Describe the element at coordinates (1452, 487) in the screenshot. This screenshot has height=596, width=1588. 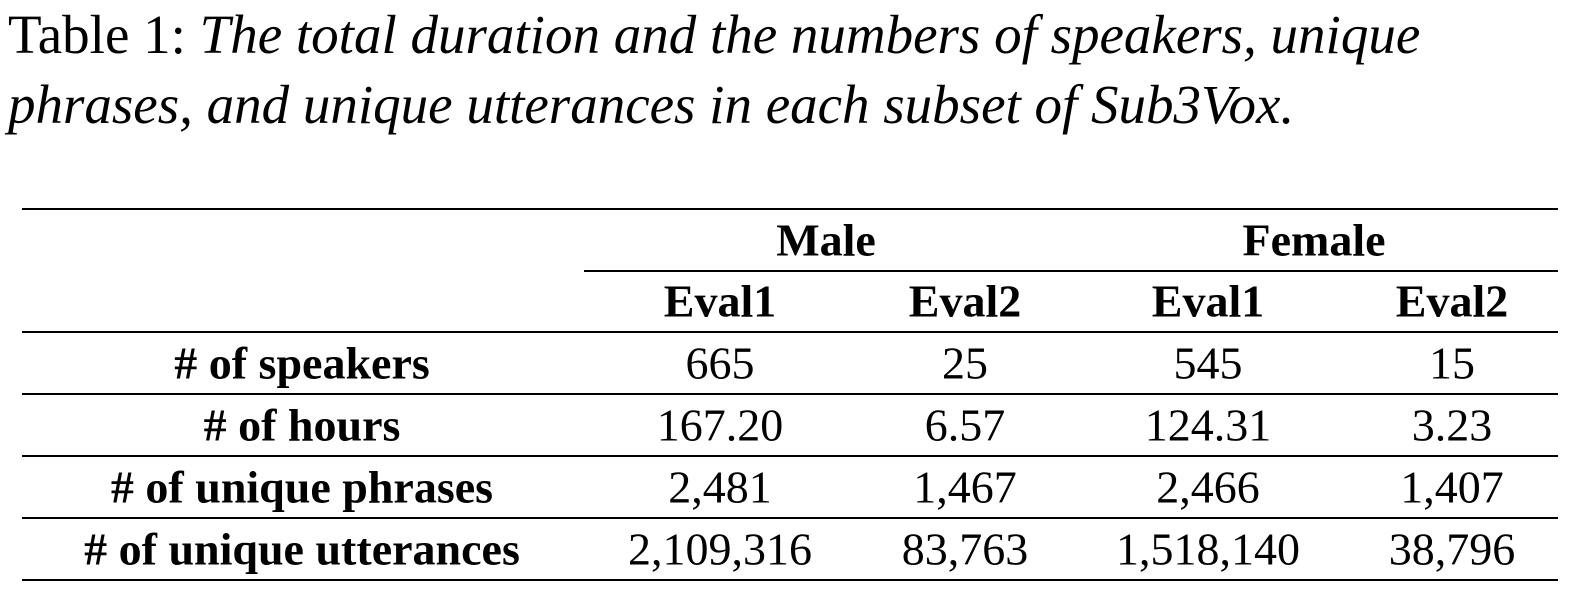
I see `cell: 1,407` at that location.